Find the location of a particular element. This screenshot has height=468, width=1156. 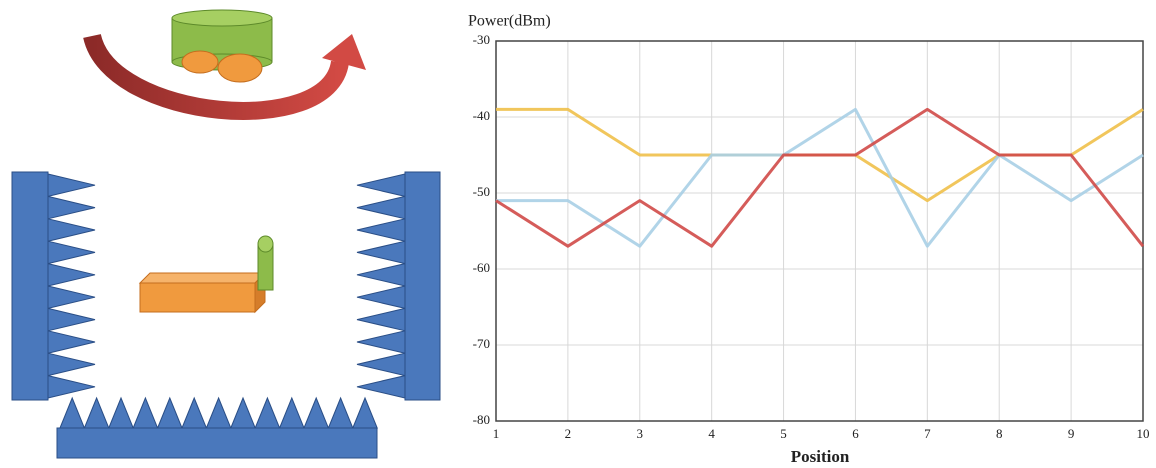

arrow-head is located at coordinates (344, 52).